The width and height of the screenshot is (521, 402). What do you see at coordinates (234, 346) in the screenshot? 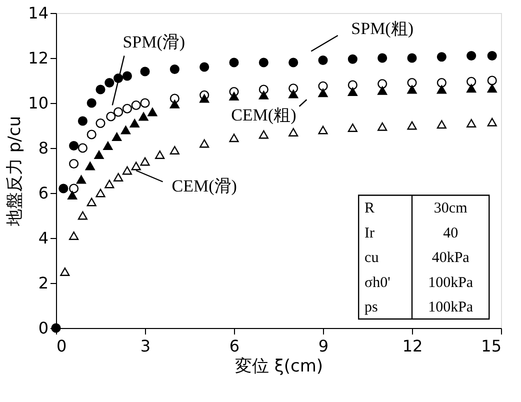
I see `x-tick-label: 6` at bounding box center [234, 346].